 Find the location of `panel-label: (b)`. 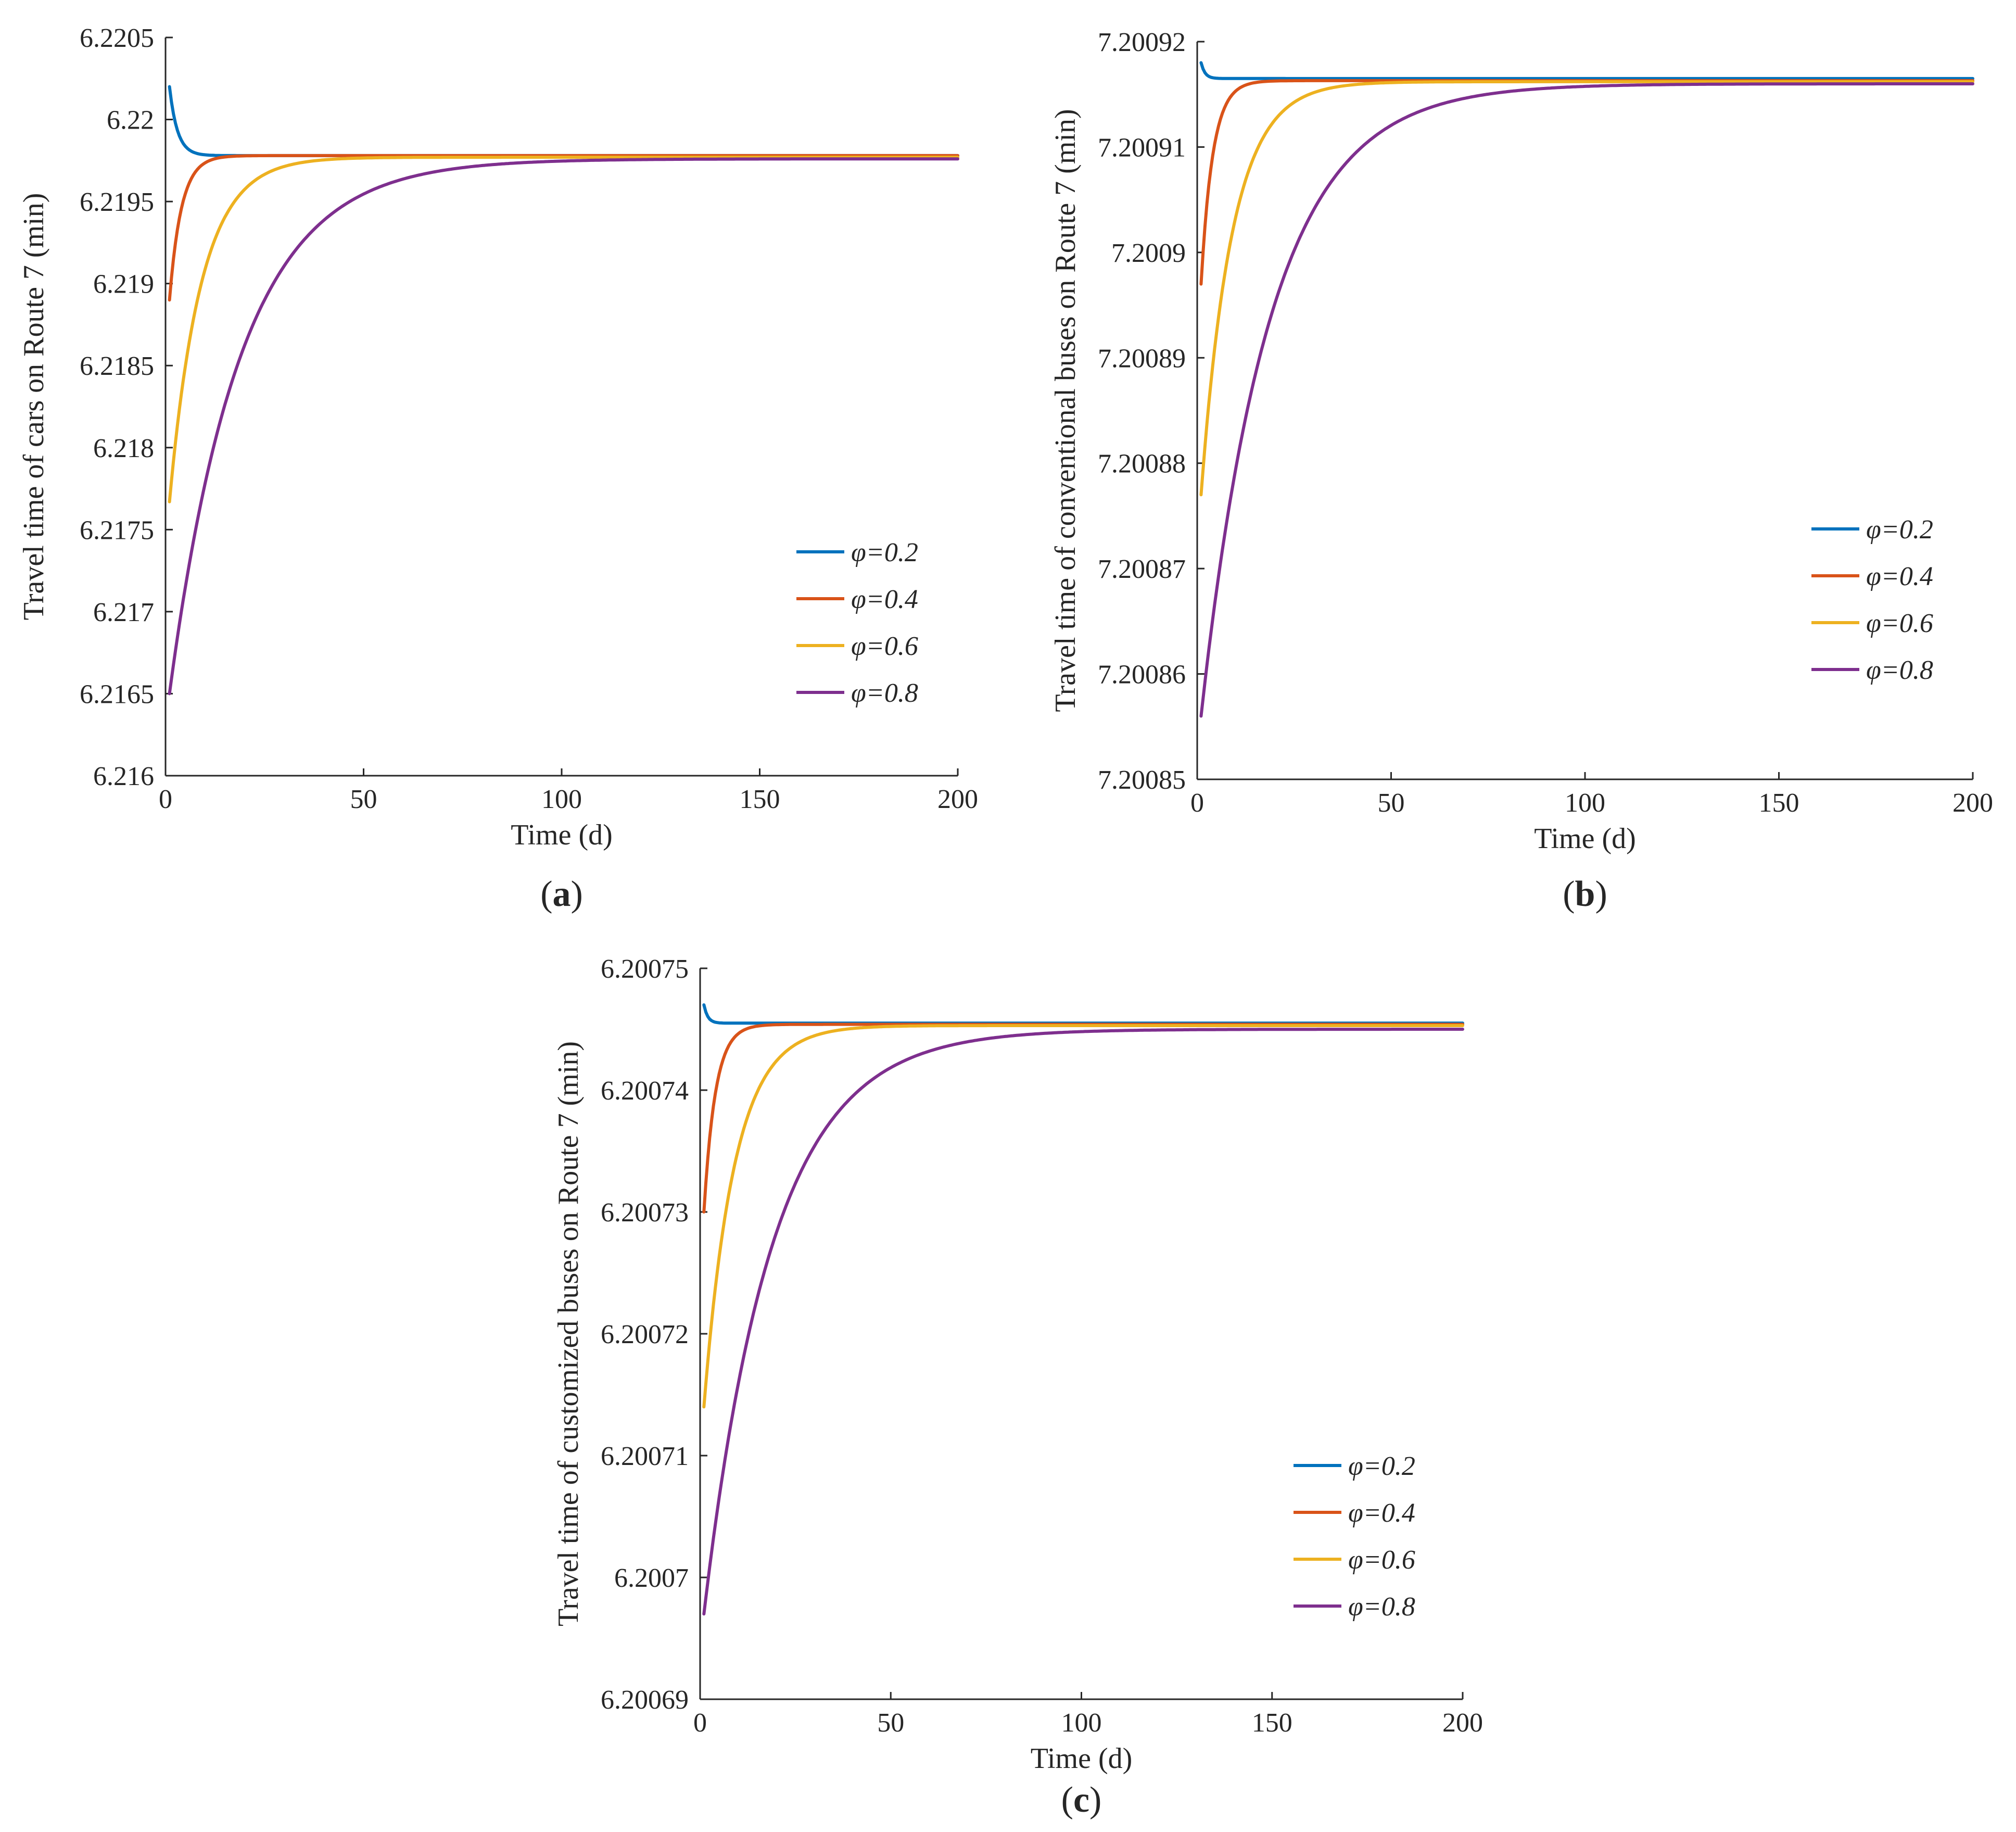

panel-label: (b) is located at coordinates (1585, 894).